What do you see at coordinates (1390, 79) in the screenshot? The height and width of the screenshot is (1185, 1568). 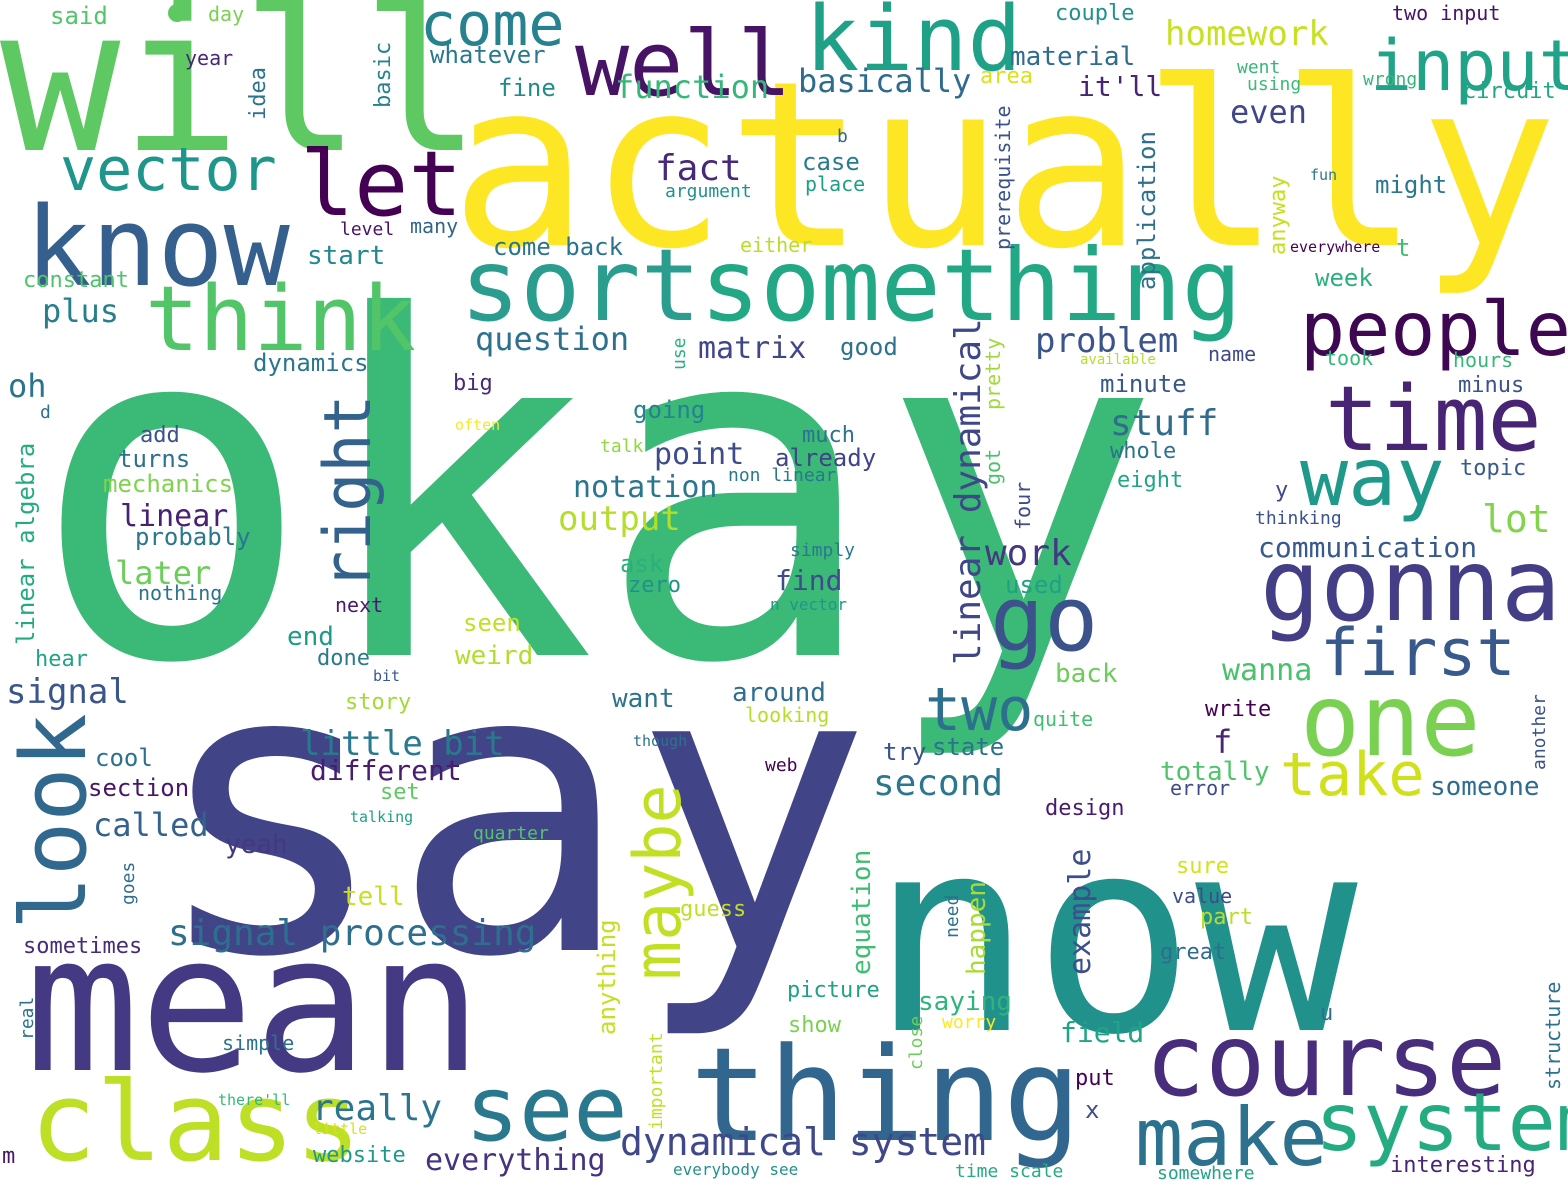 I see `word-wrong: wrong` at bounding box center [1390, 79].